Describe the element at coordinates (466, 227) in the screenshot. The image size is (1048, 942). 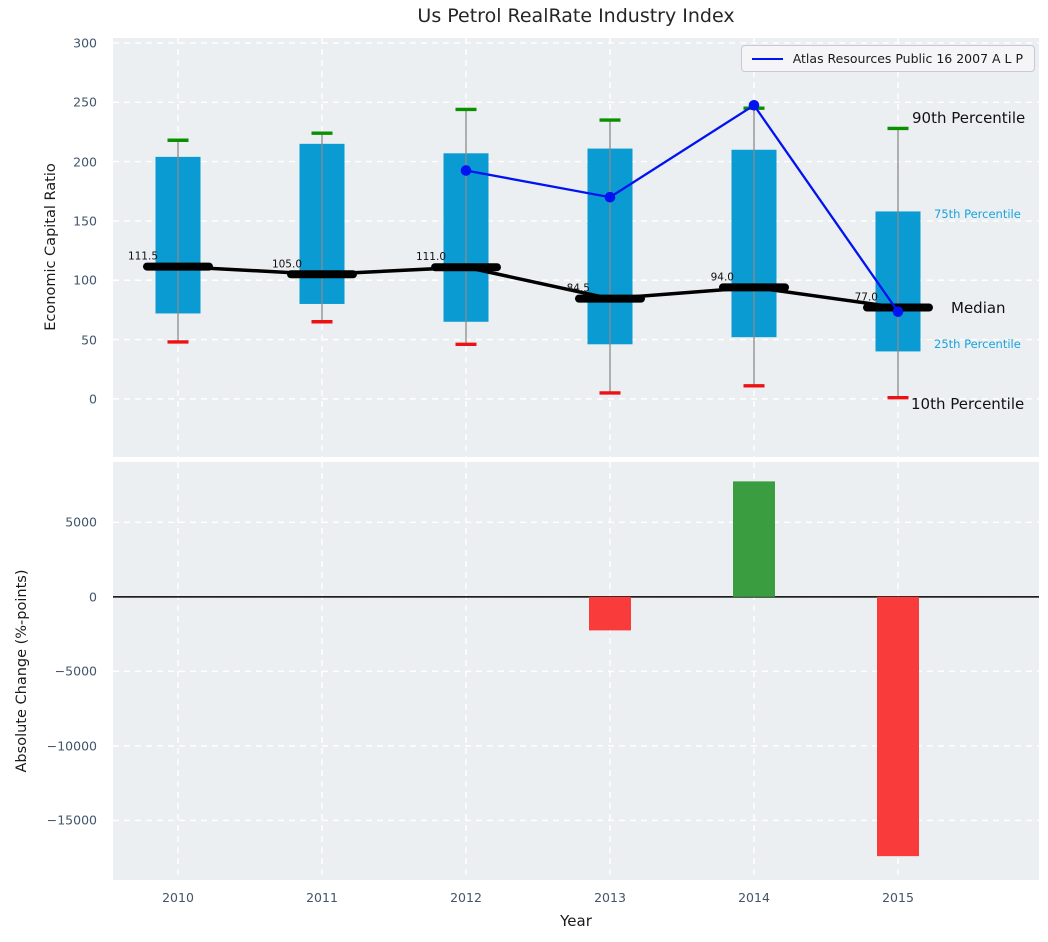
I see `percentile-box-2012` at that location.